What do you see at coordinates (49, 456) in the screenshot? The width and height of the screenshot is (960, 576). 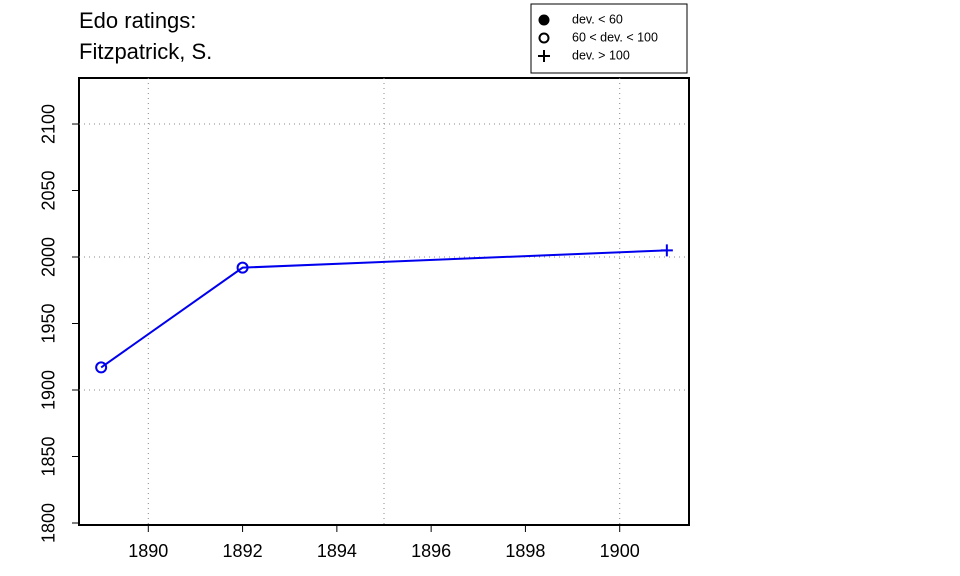 I see `y-tick-label: 1850` at bounding box center [49, 456].